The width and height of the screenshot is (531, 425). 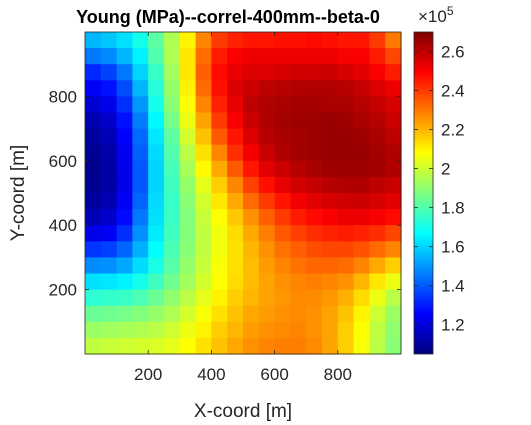 What do you see at coordinates (338, 374) in the screenshot?
I see `x-tick-label: 800` at bounding box center [338, 374].